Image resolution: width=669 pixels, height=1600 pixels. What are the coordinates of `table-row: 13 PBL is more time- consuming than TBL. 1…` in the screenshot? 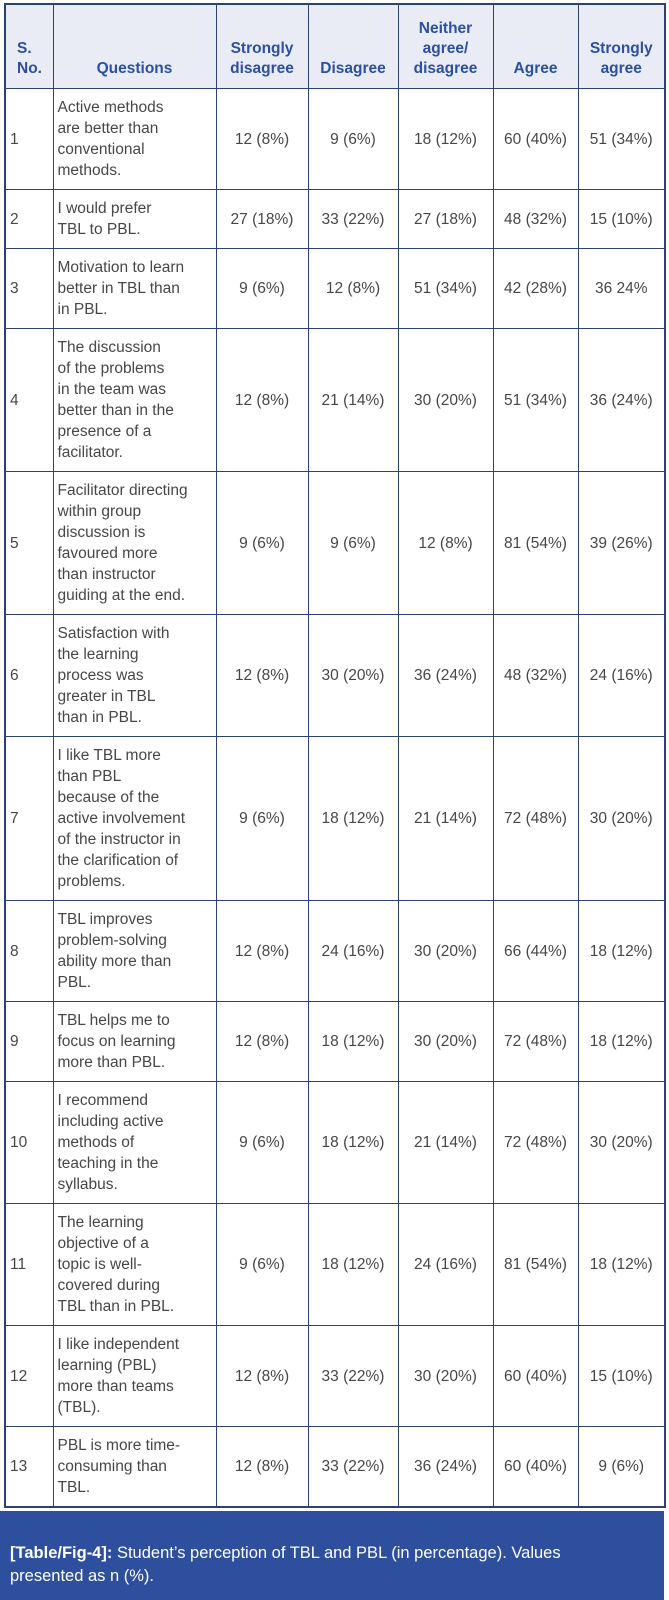 It's located at (335, 1467).